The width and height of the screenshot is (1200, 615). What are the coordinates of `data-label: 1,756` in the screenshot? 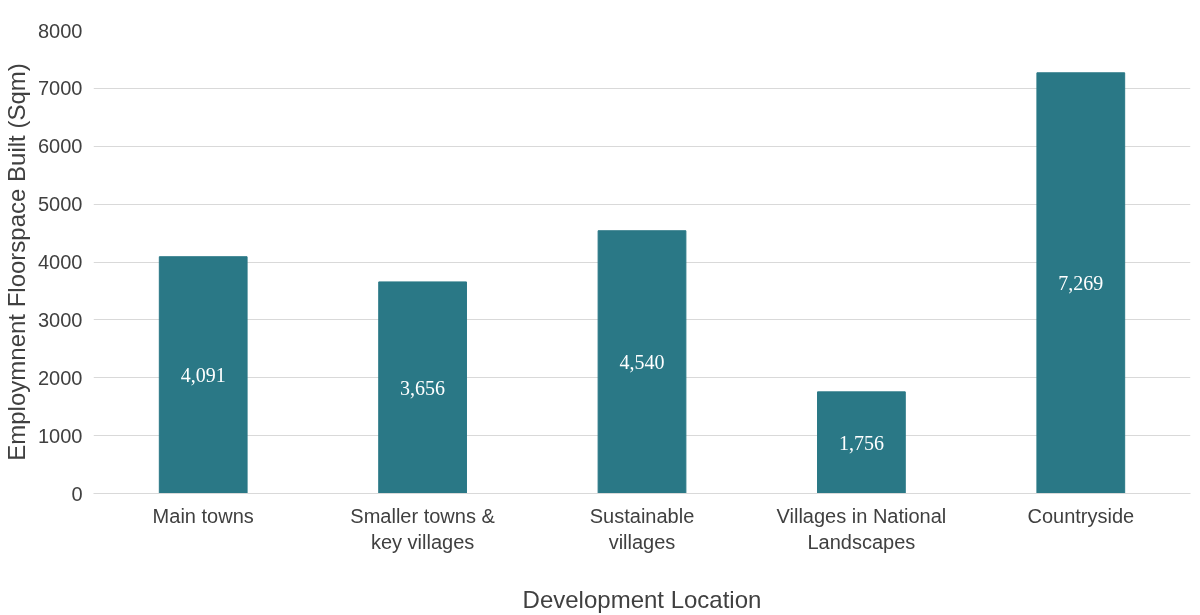 It's located at (861, 442).